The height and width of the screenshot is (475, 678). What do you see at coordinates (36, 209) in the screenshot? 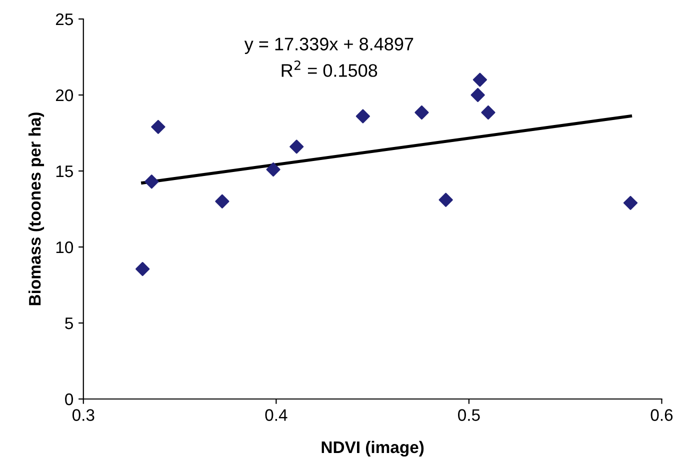
I see `y-axis-title: Biomass (toones per ha)` at bounding box center [36, 209].